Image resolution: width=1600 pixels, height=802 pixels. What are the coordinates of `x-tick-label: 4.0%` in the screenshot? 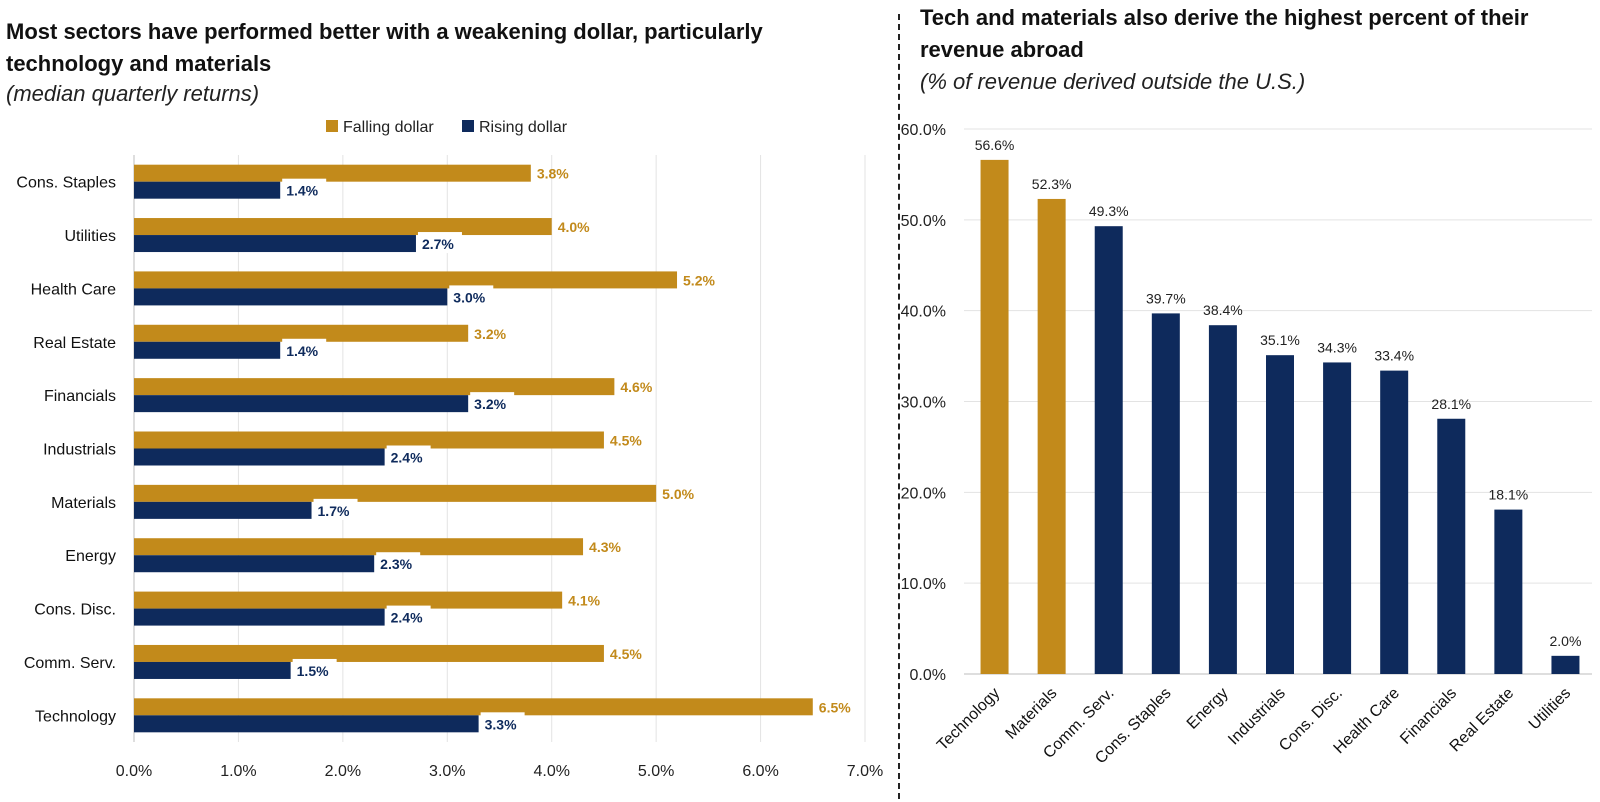 It's located at (551, 771).